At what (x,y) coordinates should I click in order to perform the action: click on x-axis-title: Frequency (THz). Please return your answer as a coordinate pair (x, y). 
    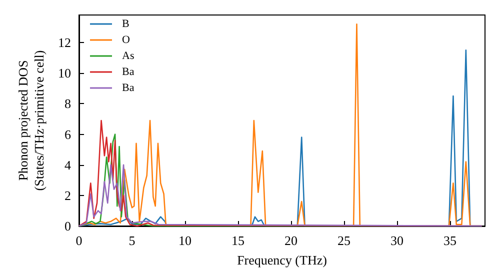
    Looking at the image, I should click on (282, 260).